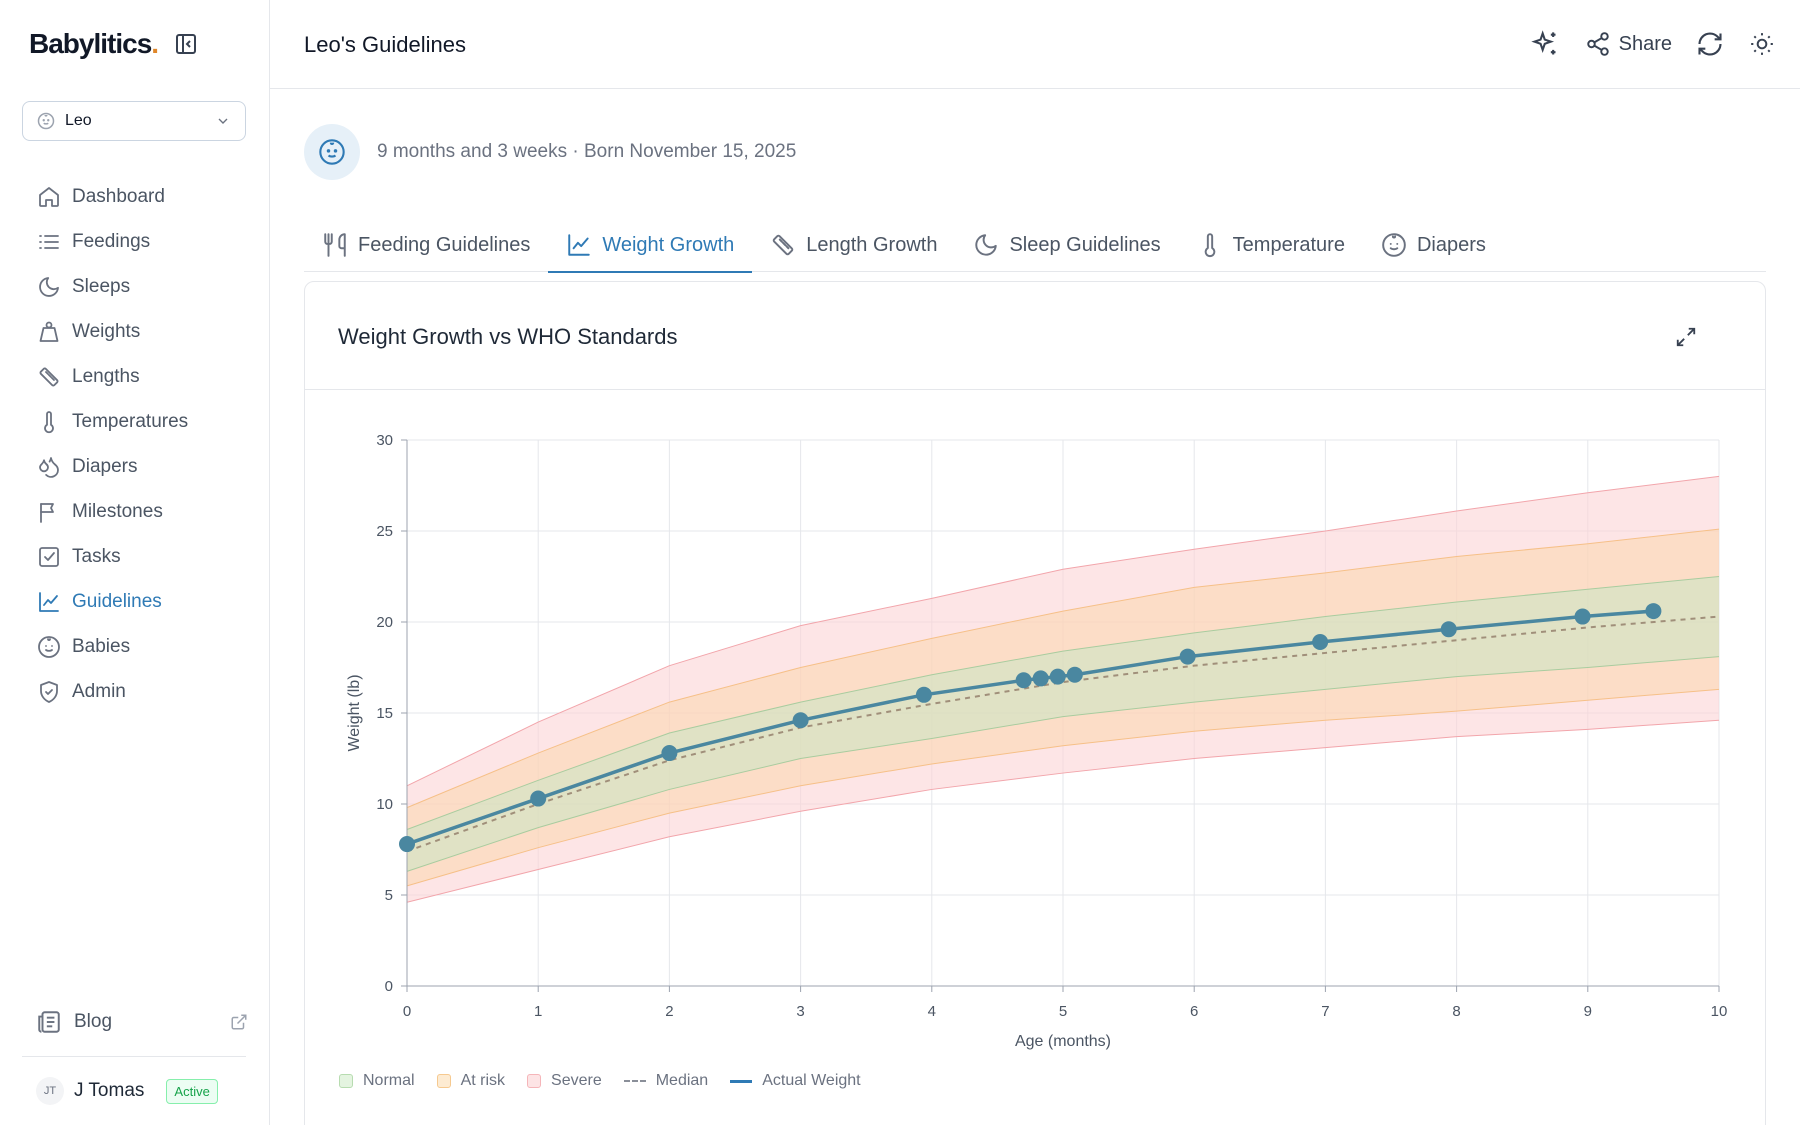 The width and height of the screenshot is (1800, 1125). Describe the element at coordinates (576, 1080) in the screenshot. I see `legend-label-severe: Severe` at that location.